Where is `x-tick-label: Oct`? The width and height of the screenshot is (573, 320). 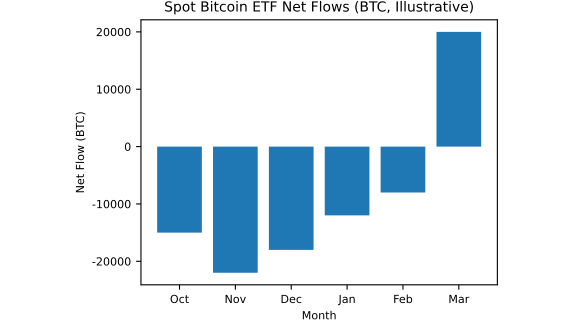
x-tick-label: Oct is located at coordinates (179, 299).